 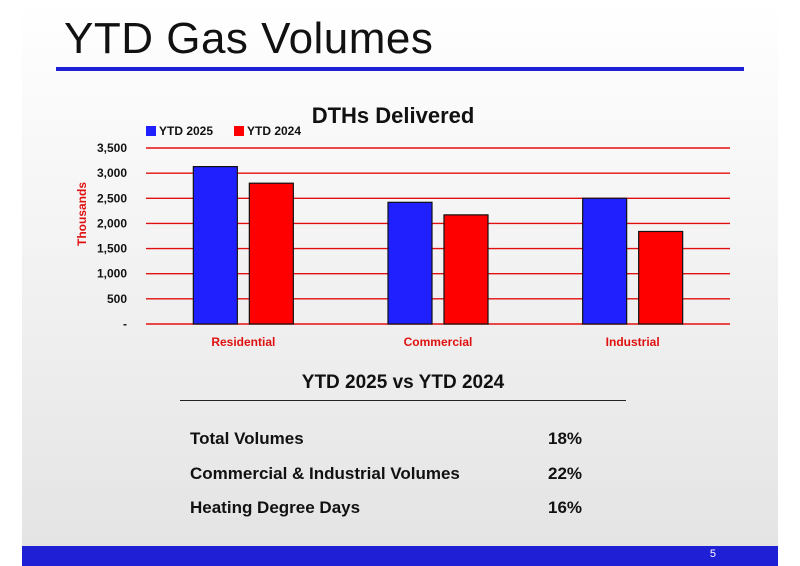 What do you see at coordinates (403, 382) in the screenshot?
I see `summary-title: YTD 2025 vs YTD 2024` at bounding box center [403, 382].